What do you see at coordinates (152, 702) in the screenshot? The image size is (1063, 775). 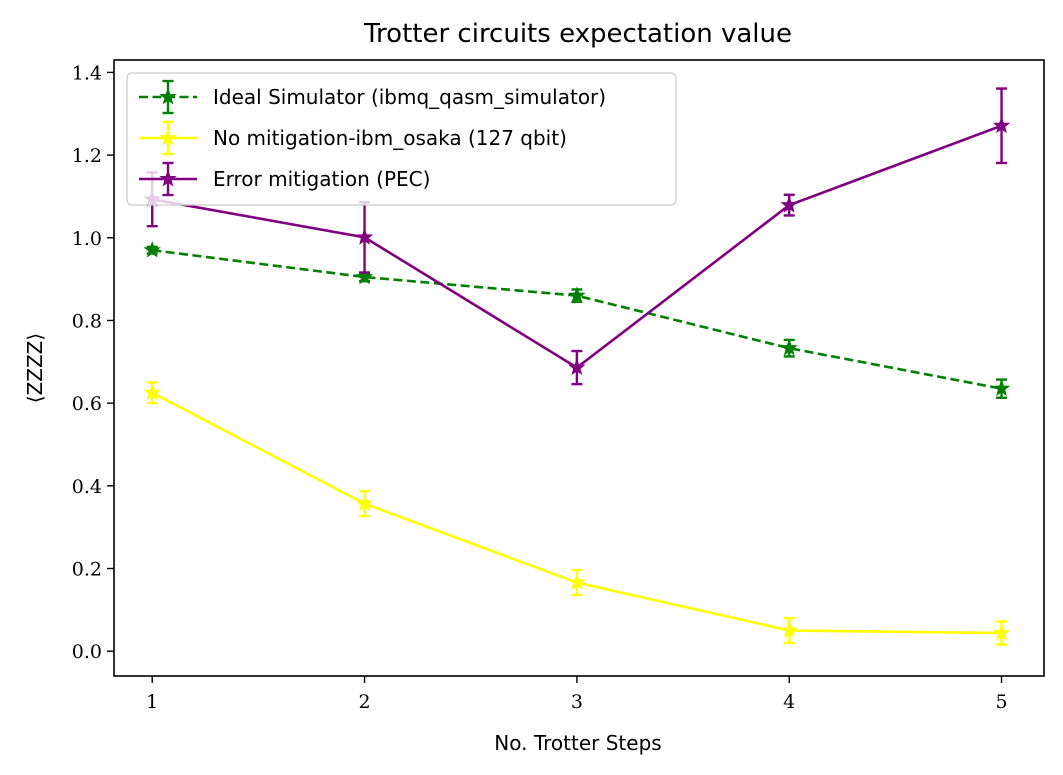 I see `x-tick-label: 1` at bounding box center [152, 702].